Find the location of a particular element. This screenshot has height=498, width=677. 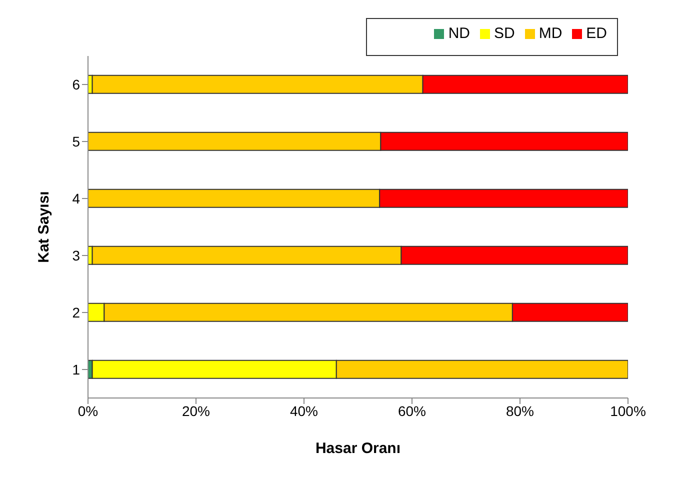

x-tick-label: 60% is located at coordinates (412, 410).